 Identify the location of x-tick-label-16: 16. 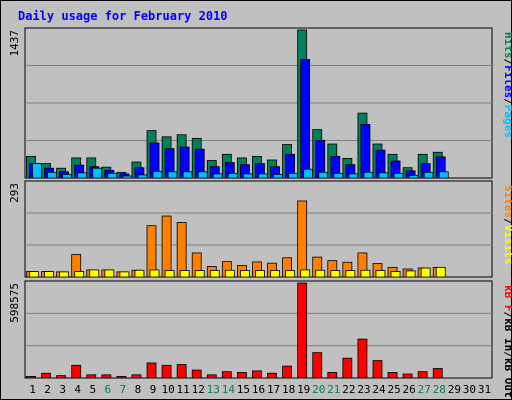
(258, 389).